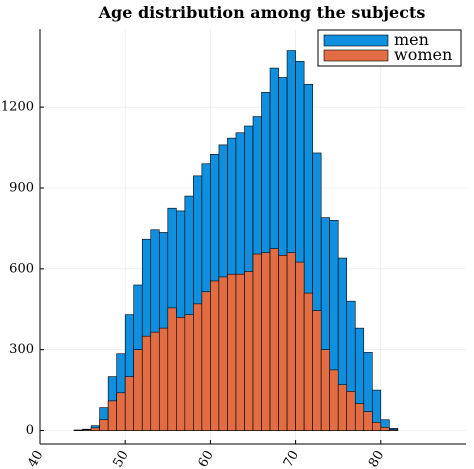 This screenshot has width=474, height=469. Describe the element at coordinates (356, 40) in the screenshot. I see `legend-swatch-men` at that location.